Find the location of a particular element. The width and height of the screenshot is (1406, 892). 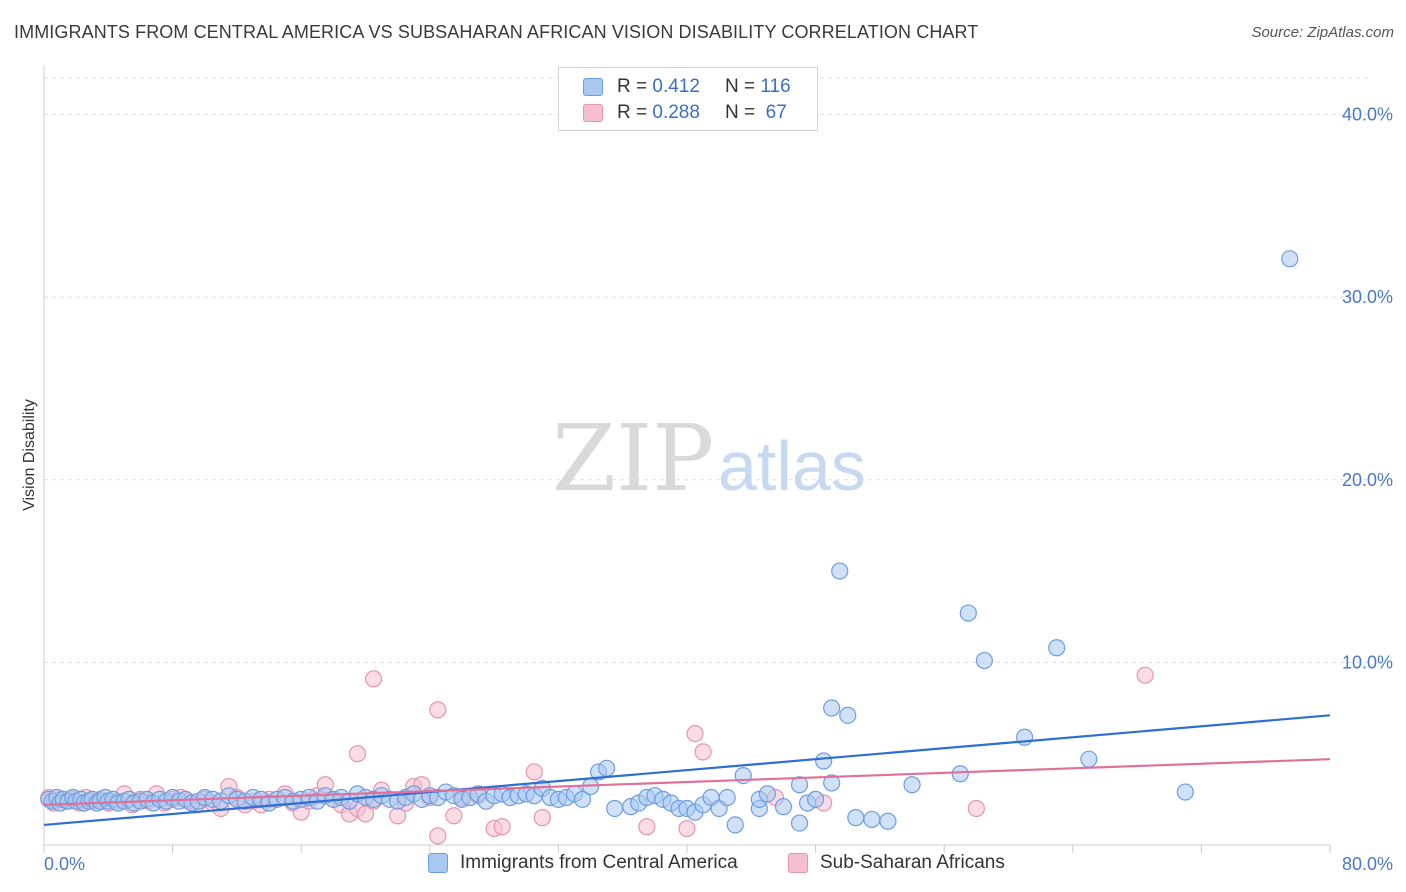

legend-swatch-blue is located at coordinates (593, 87).